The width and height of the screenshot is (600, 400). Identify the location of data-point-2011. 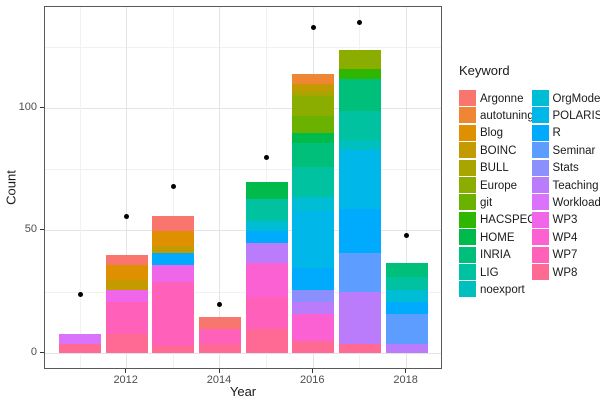
(80, 295).